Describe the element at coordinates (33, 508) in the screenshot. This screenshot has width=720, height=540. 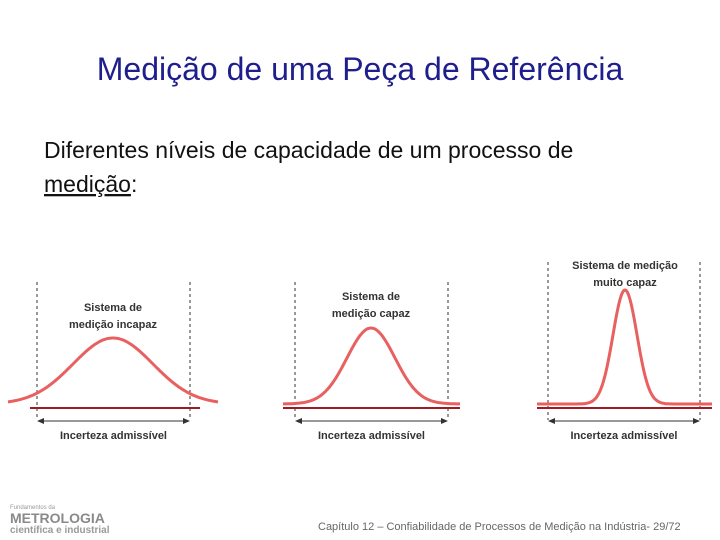
I see `logo-small: Fundamentos da` at that location.